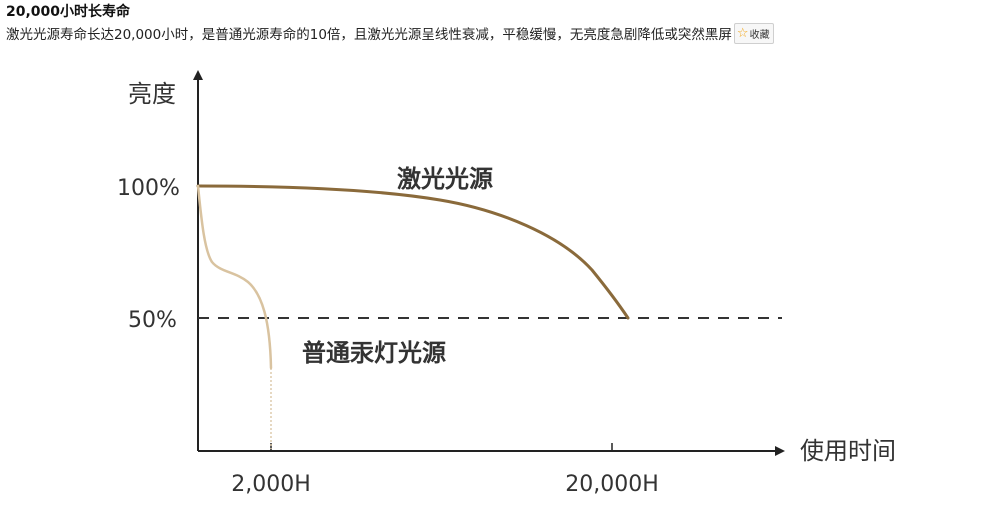  Describe the element at coordinates (68, 12) in the screenshot. I see `page-title: 20,000小时长寿命` at that location.